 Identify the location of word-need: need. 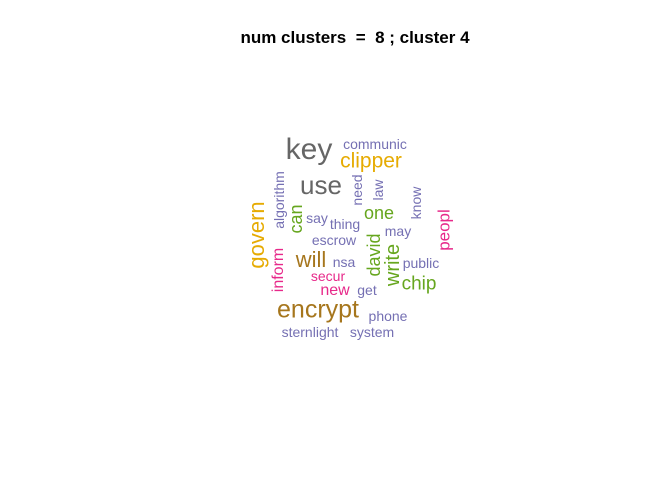
(357, 190).